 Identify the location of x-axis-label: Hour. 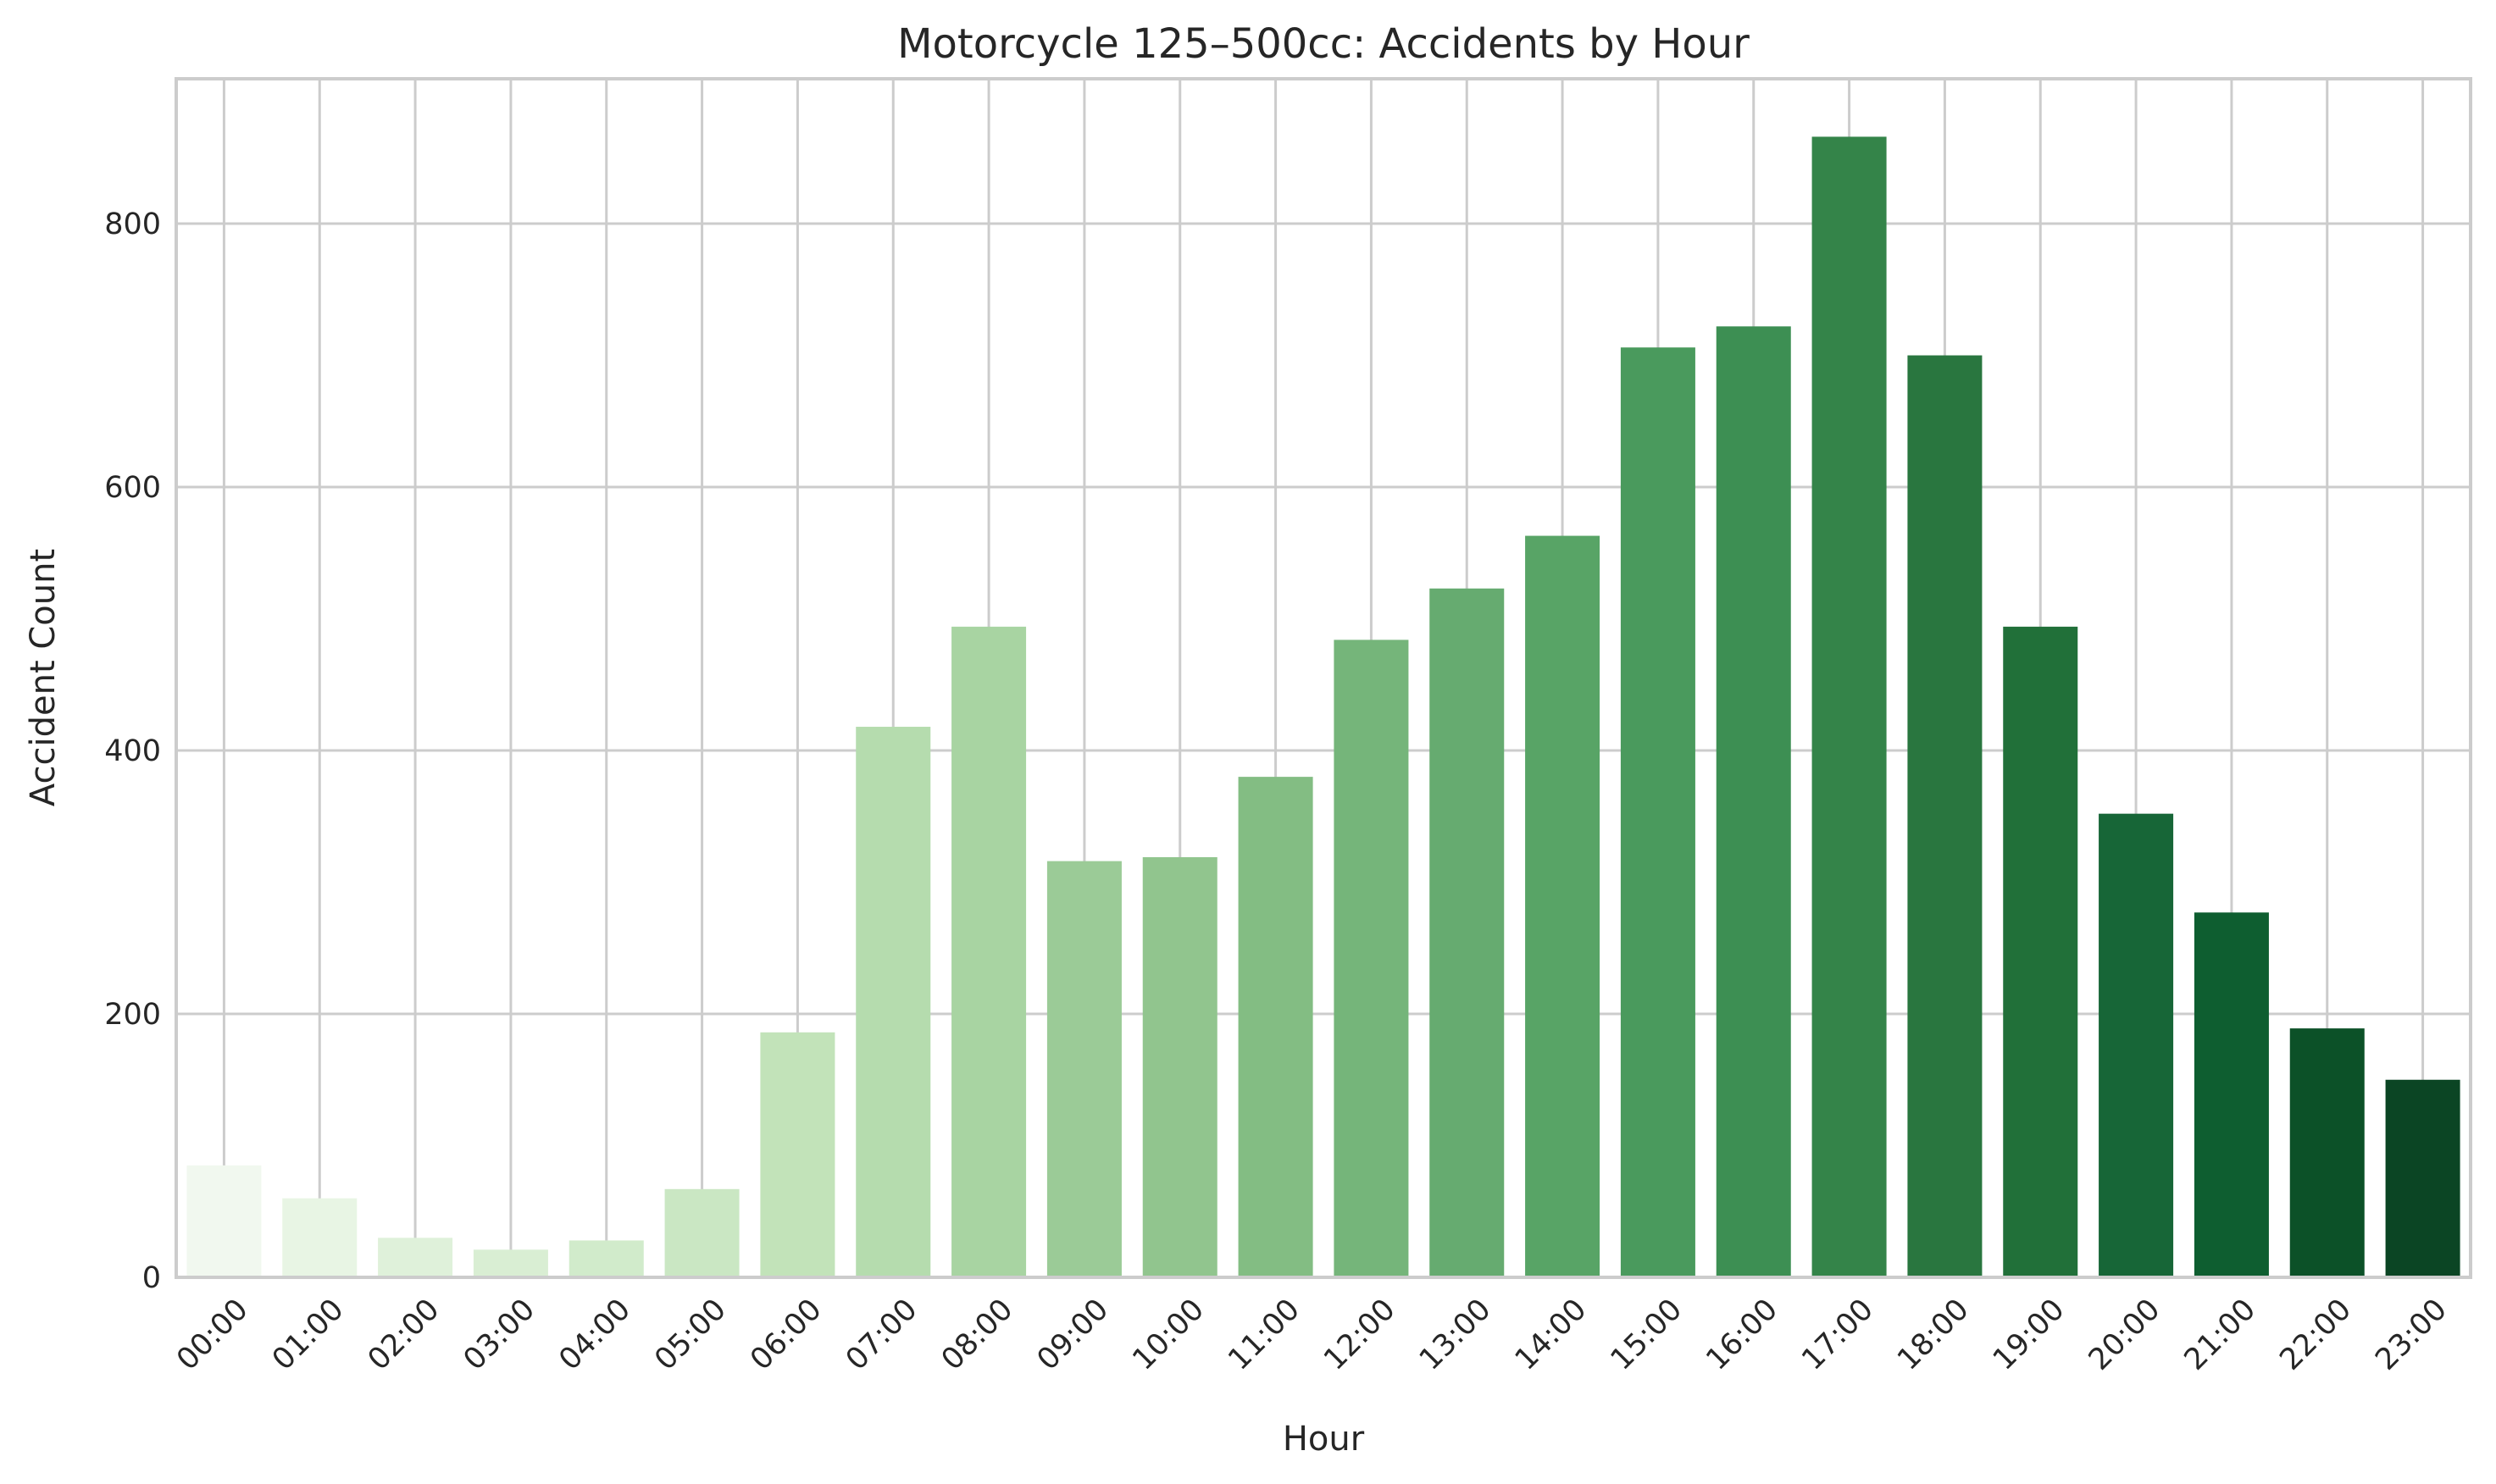
(1324, 1439).